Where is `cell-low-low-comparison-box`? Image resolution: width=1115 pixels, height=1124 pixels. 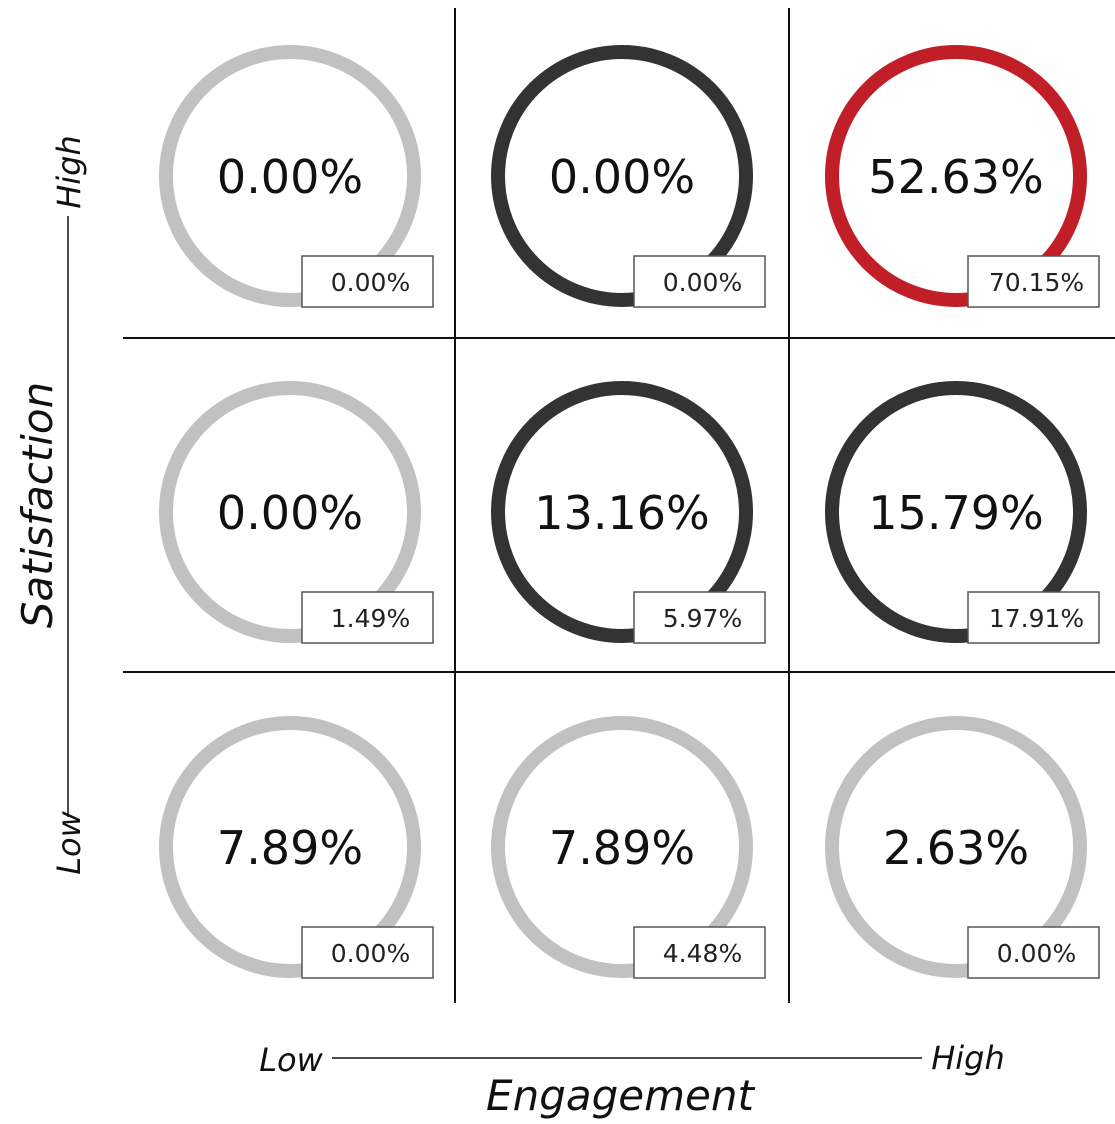 cell-low-low-comparison-box is located at coordinates (367, 952).